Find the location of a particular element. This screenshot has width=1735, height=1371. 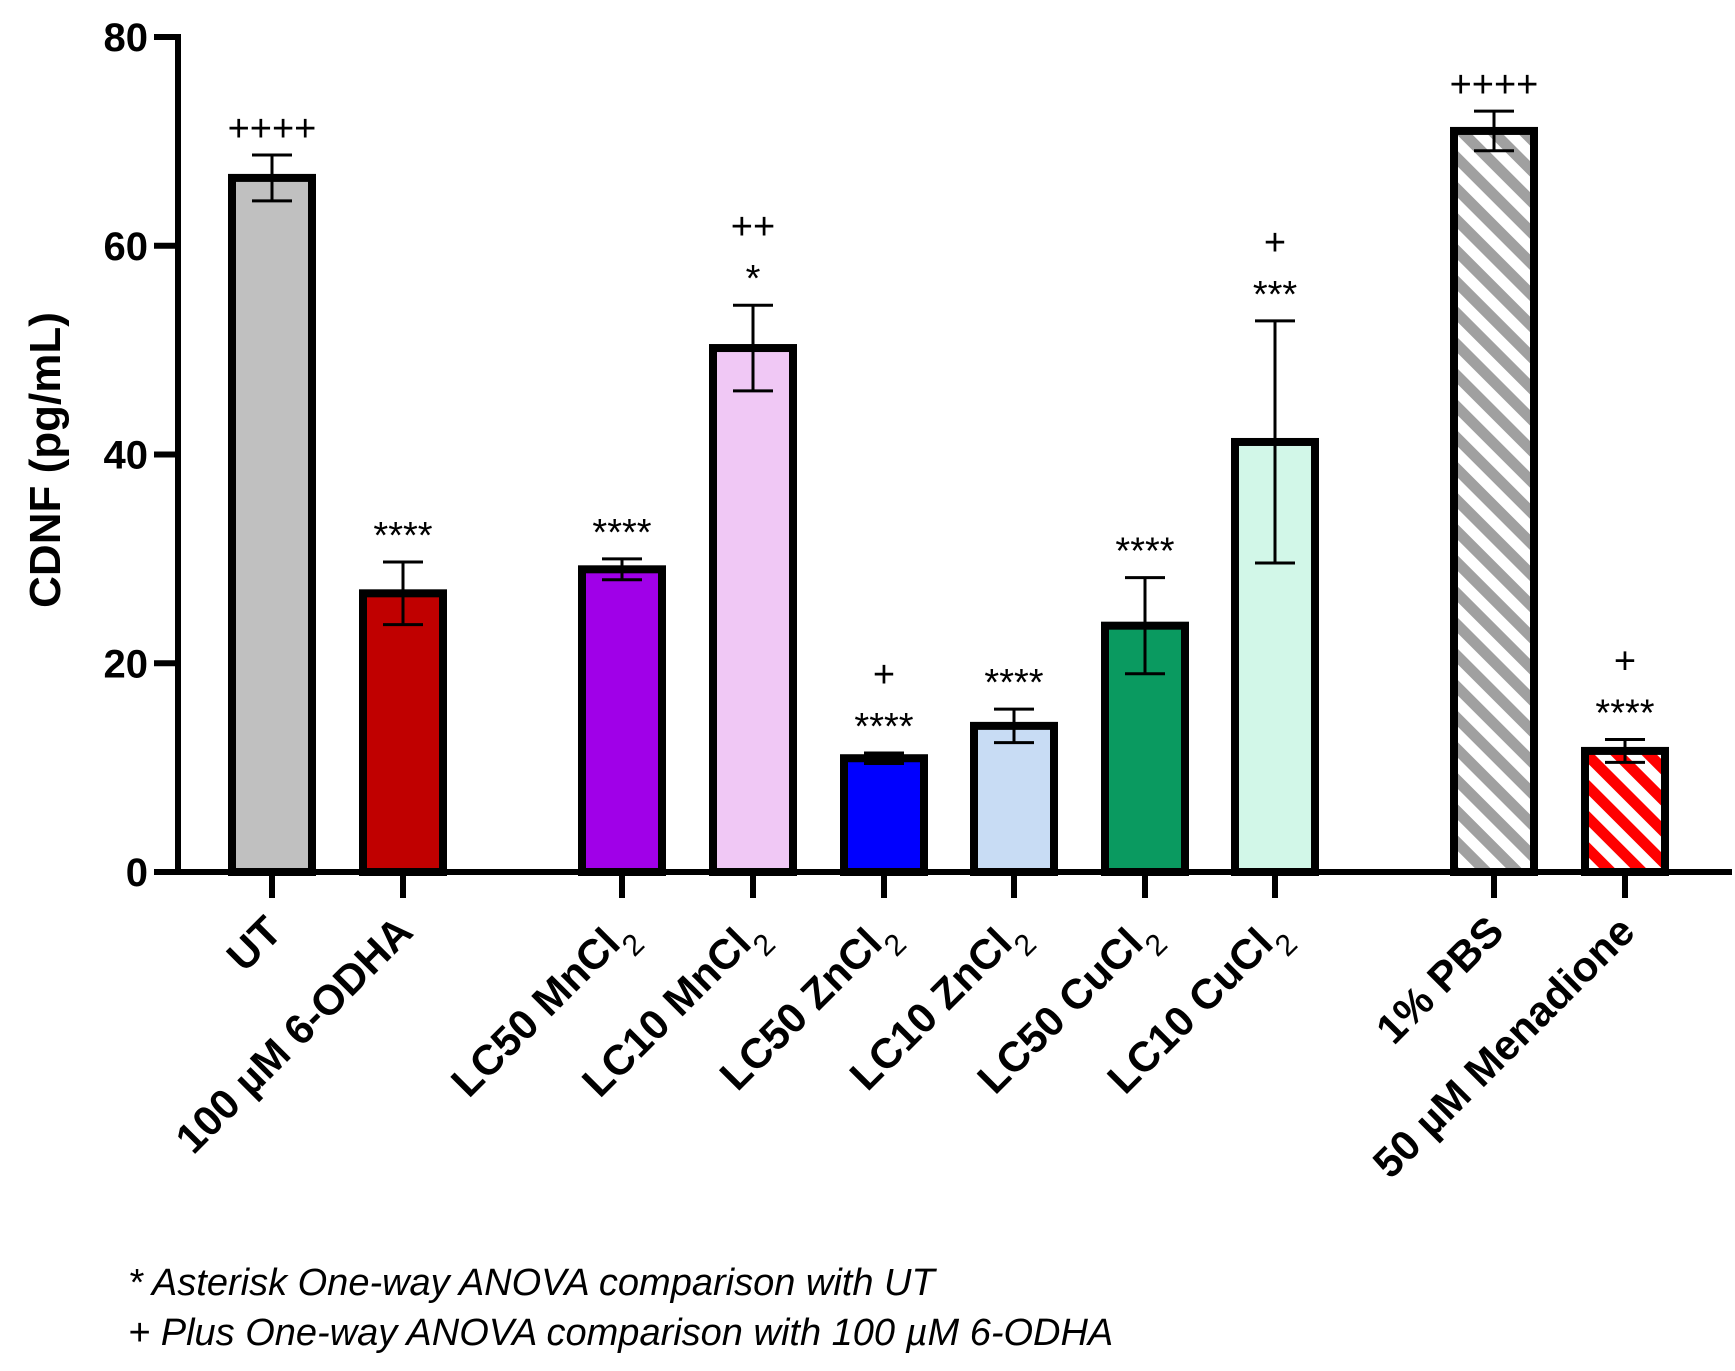

y-tick-label: 0 is located at coordinates (137, 873).